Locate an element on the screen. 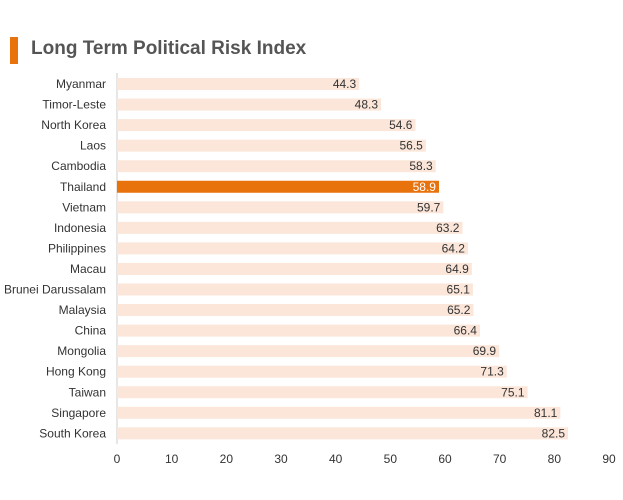 The image size is (623, 500). x-tick-label-50: 50 is located at coordinates (391, 459).